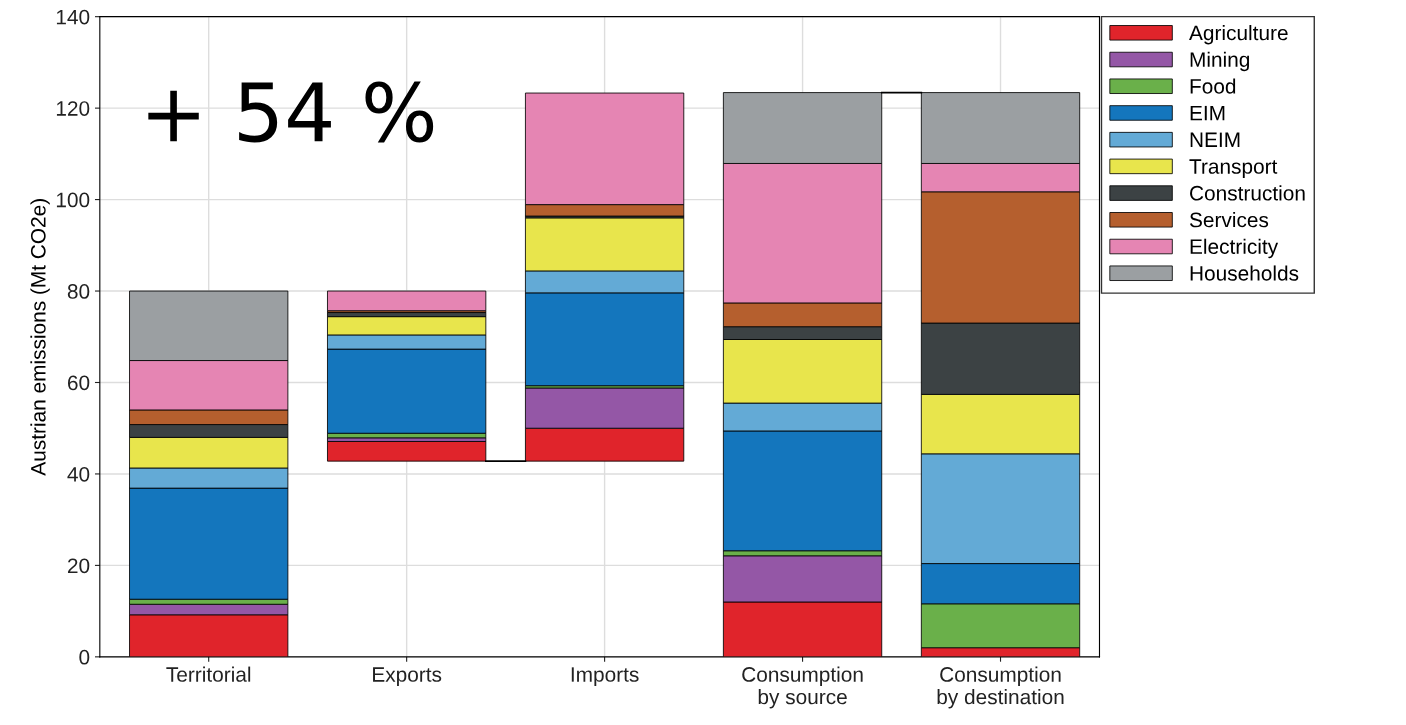  What do you see at coordinates (1234, 248) in the screenshot?
I see `legend-label: Electricity` at bounding box center [1234, 248].